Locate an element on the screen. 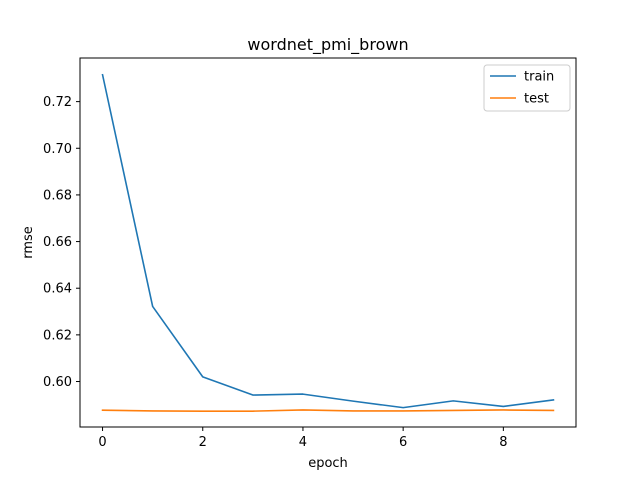  x-tick-label: 0 is located at coordinates (102, 442).